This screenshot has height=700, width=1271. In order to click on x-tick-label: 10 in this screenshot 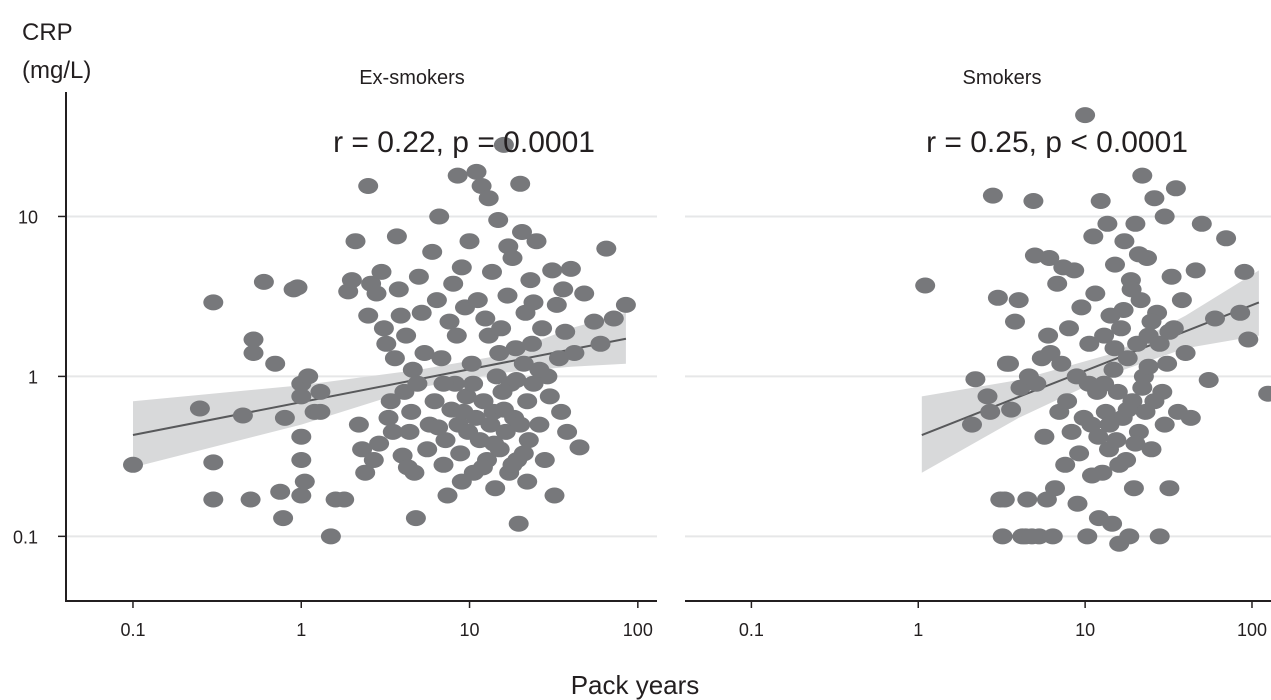, I will do `click(470, 630)`.